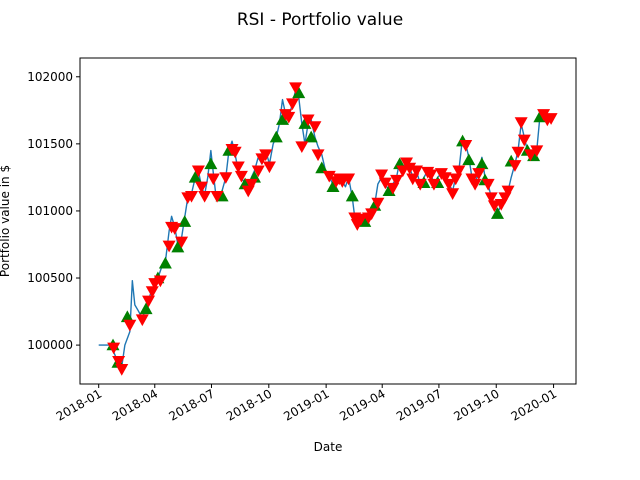 This screenshot has width=640, height=480. I want to click on y-tick-label: 100500, so click(50, 278).